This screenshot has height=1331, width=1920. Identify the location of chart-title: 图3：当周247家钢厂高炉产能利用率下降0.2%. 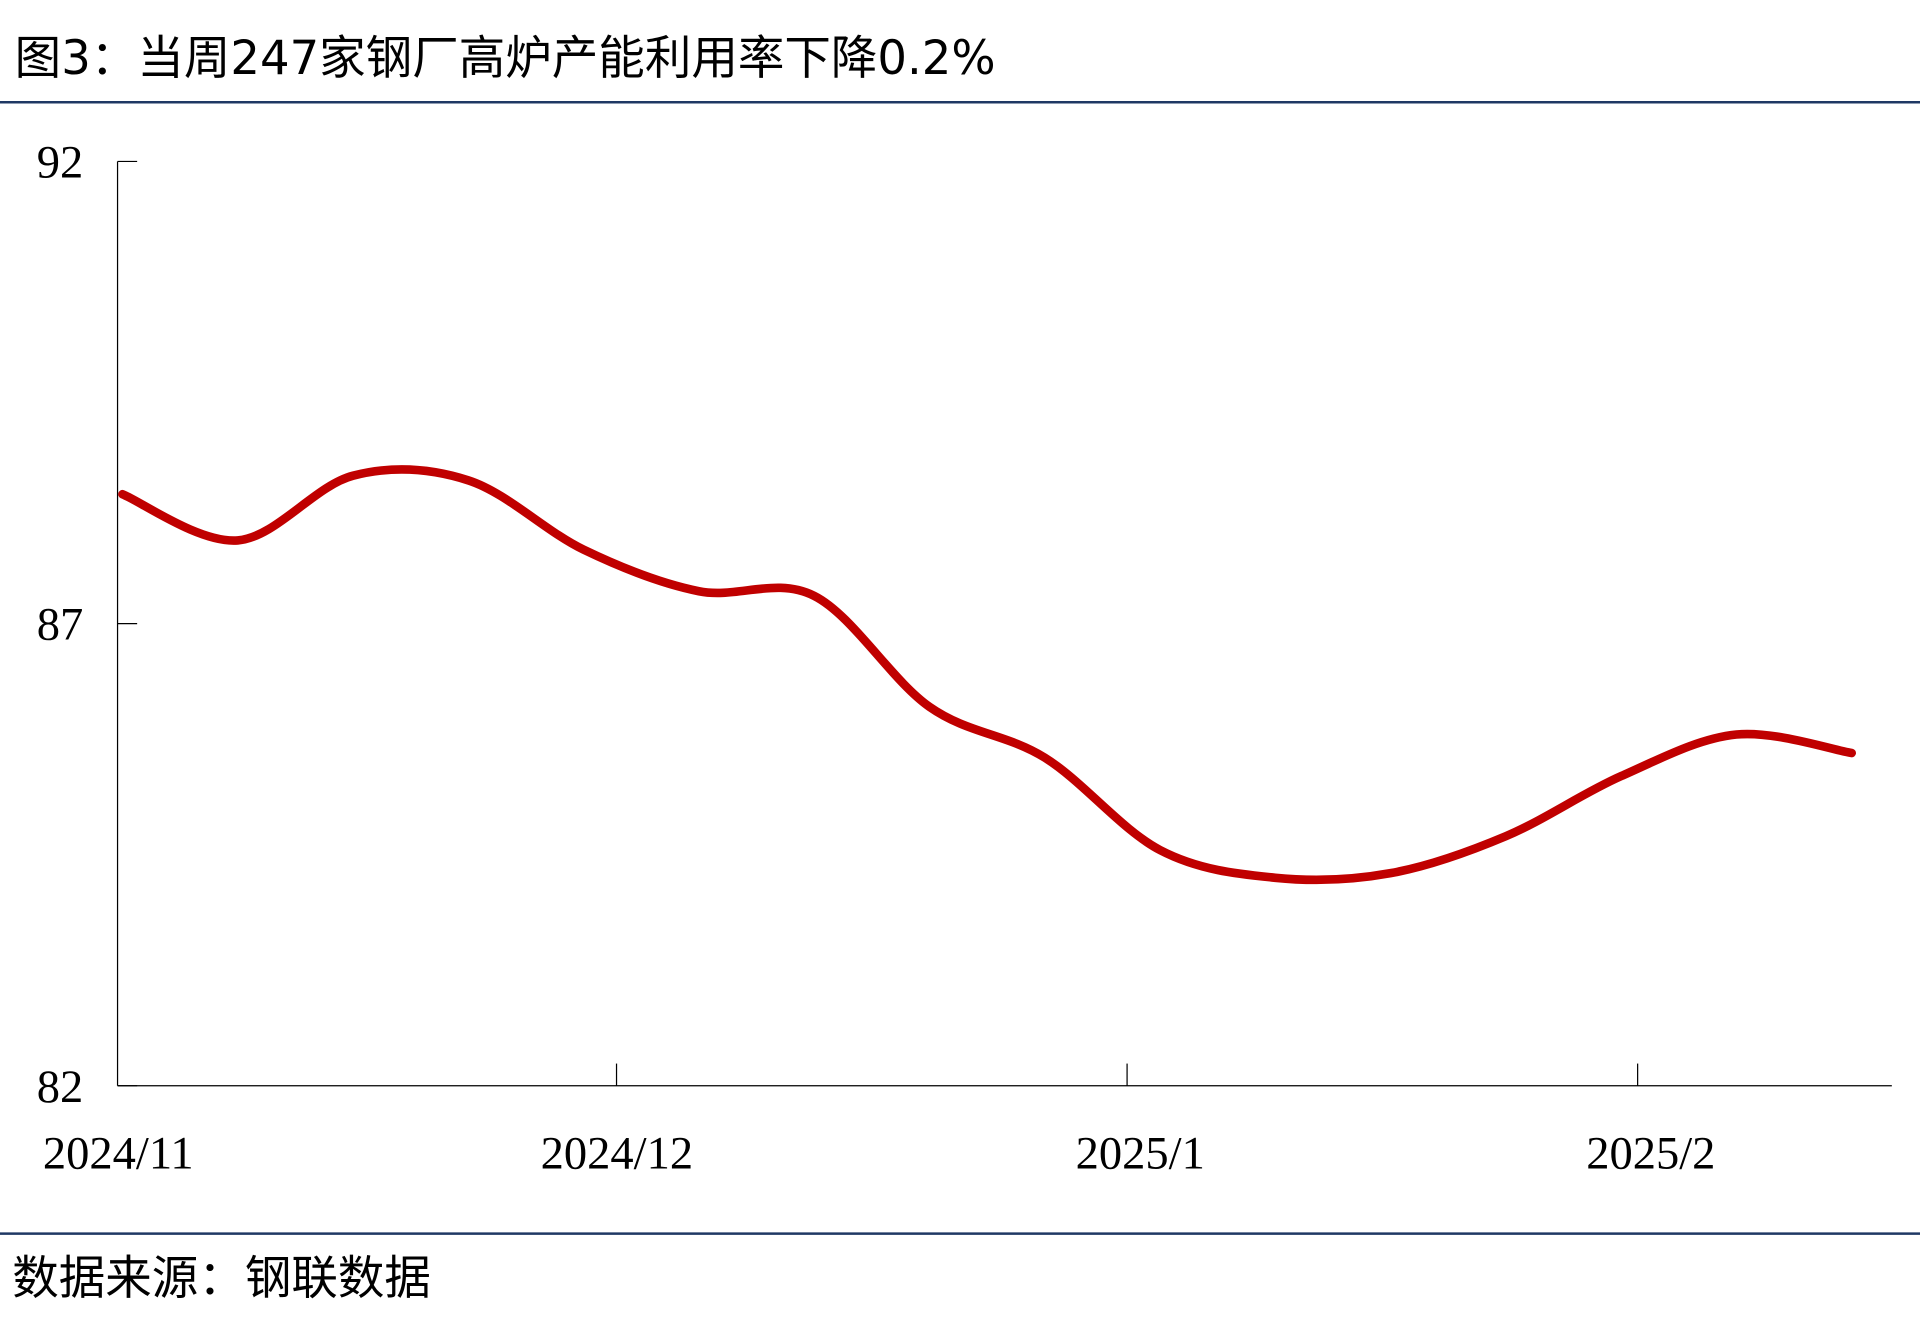
(505, 59).